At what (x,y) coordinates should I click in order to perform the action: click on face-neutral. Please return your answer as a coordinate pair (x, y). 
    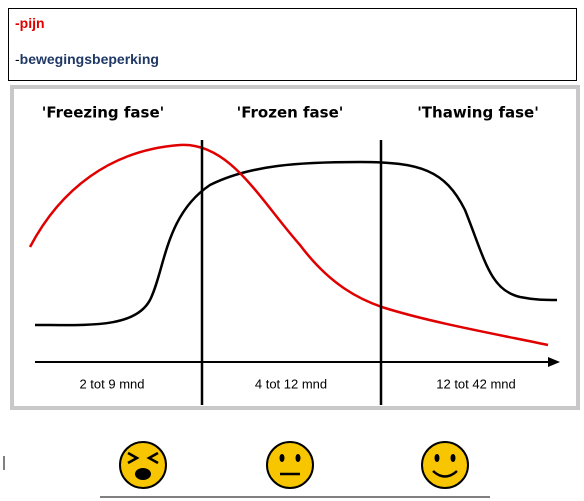
    Looking at the image, I should click on (290, 465).